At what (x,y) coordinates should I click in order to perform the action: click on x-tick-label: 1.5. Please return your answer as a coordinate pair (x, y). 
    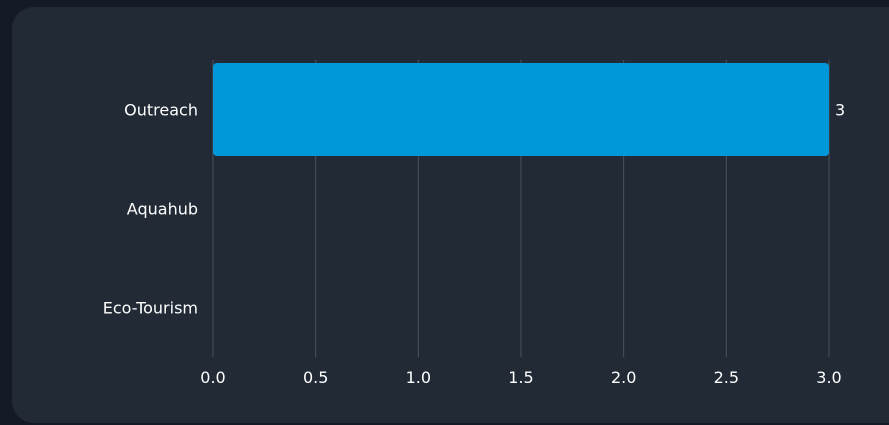
    Looking at the image, I should click on (520, 377).